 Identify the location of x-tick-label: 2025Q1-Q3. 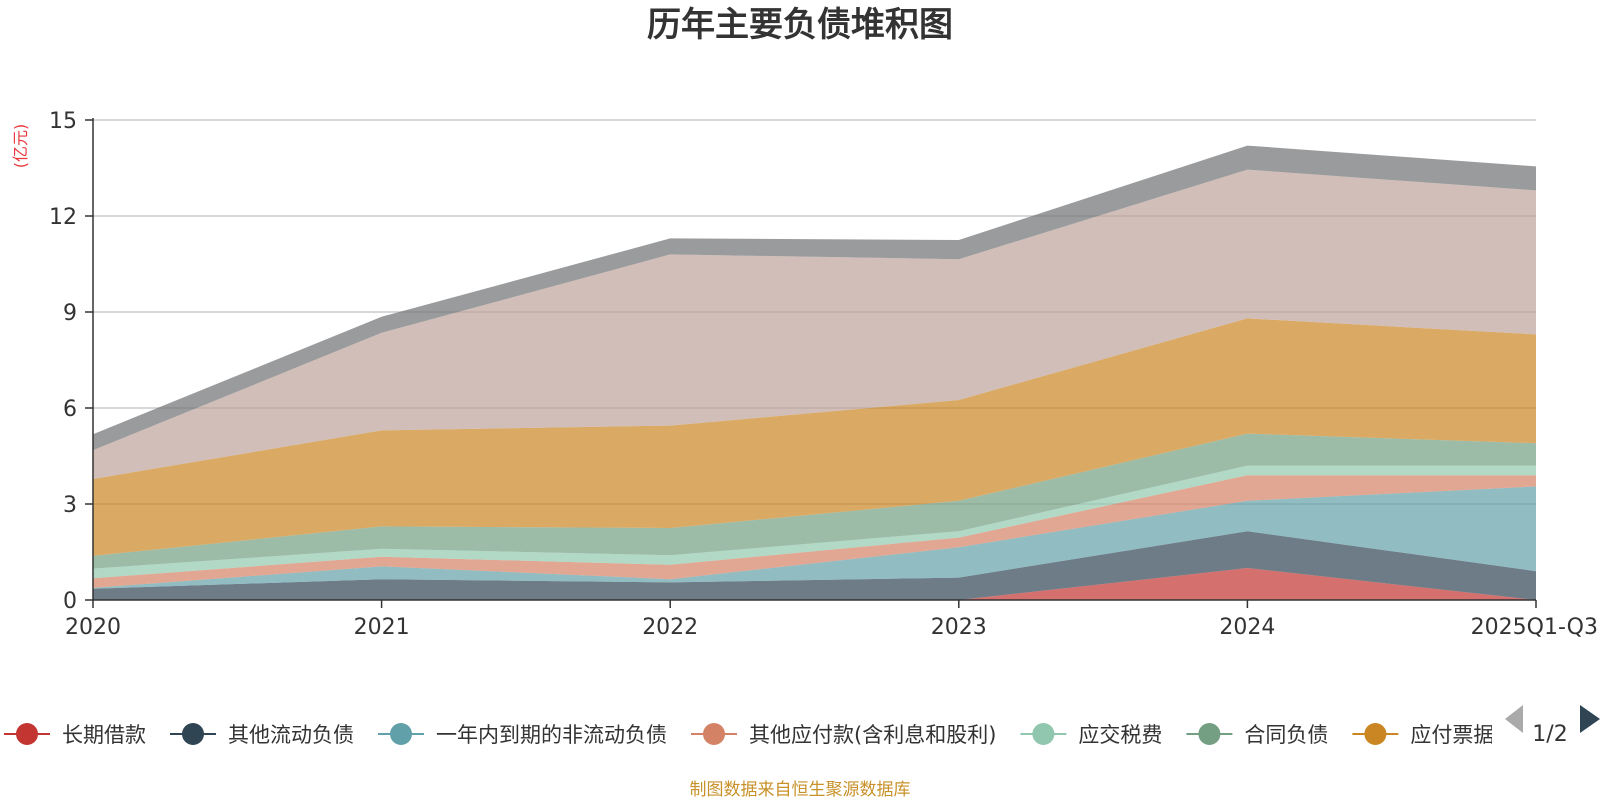
(1534, 627).